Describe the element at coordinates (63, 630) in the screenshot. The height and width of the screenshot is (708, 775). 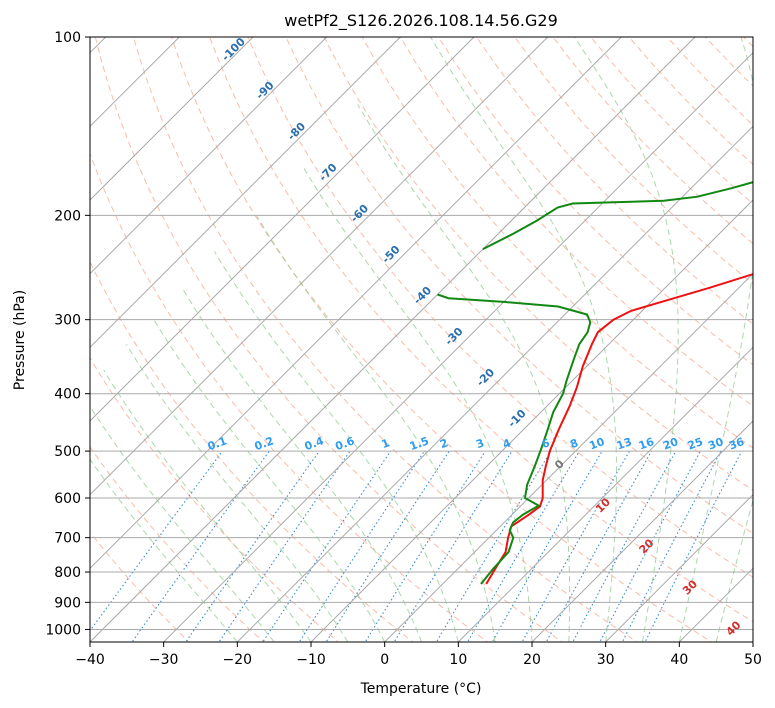
I see `y-tick-label: 1000` at that location.